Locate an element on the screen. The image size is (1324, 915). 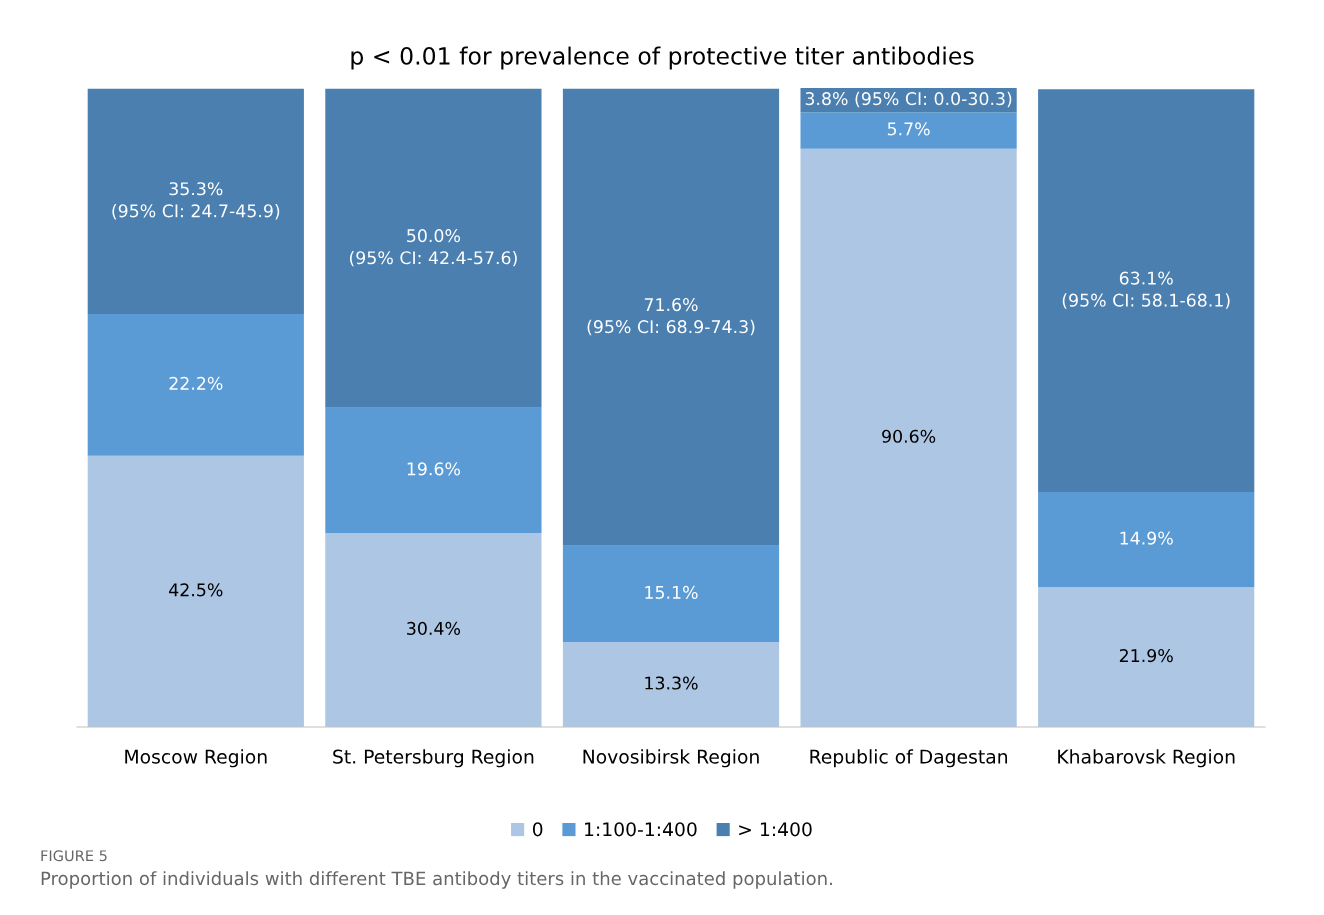
text: Proportion of individuals with different TBE antibody titers in the vaccinated population. is located at coordinates (436, 880).